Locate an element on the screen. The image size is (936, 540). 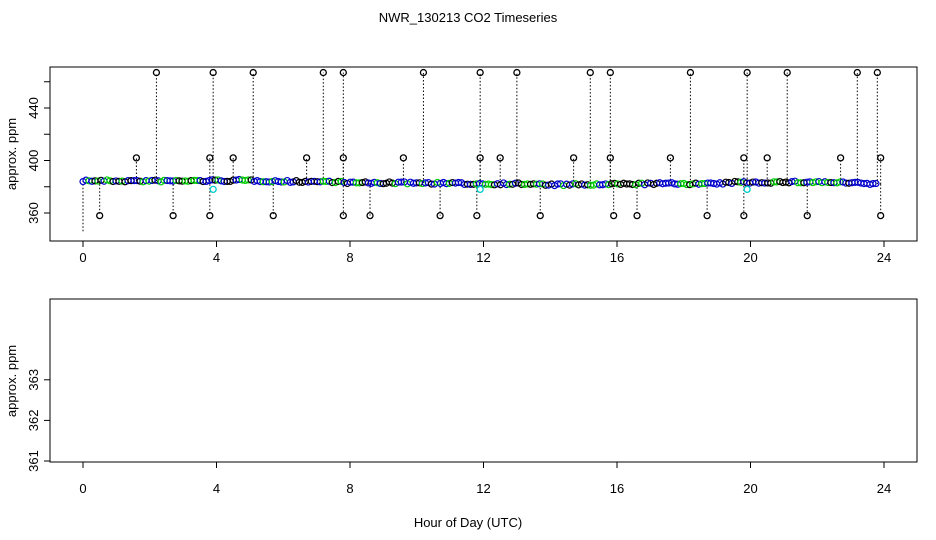
top-xtick-label: 12 is located at coordinates (483, 257).